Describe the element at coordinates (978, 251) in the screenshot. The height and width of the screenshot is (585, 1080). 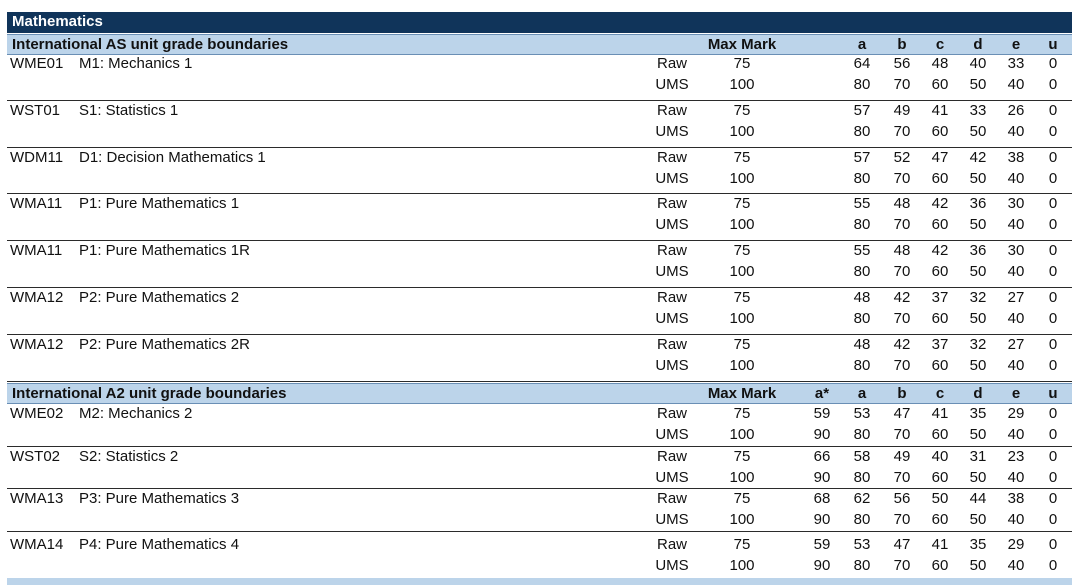
I see `raw-grade-d: 36` at that location.